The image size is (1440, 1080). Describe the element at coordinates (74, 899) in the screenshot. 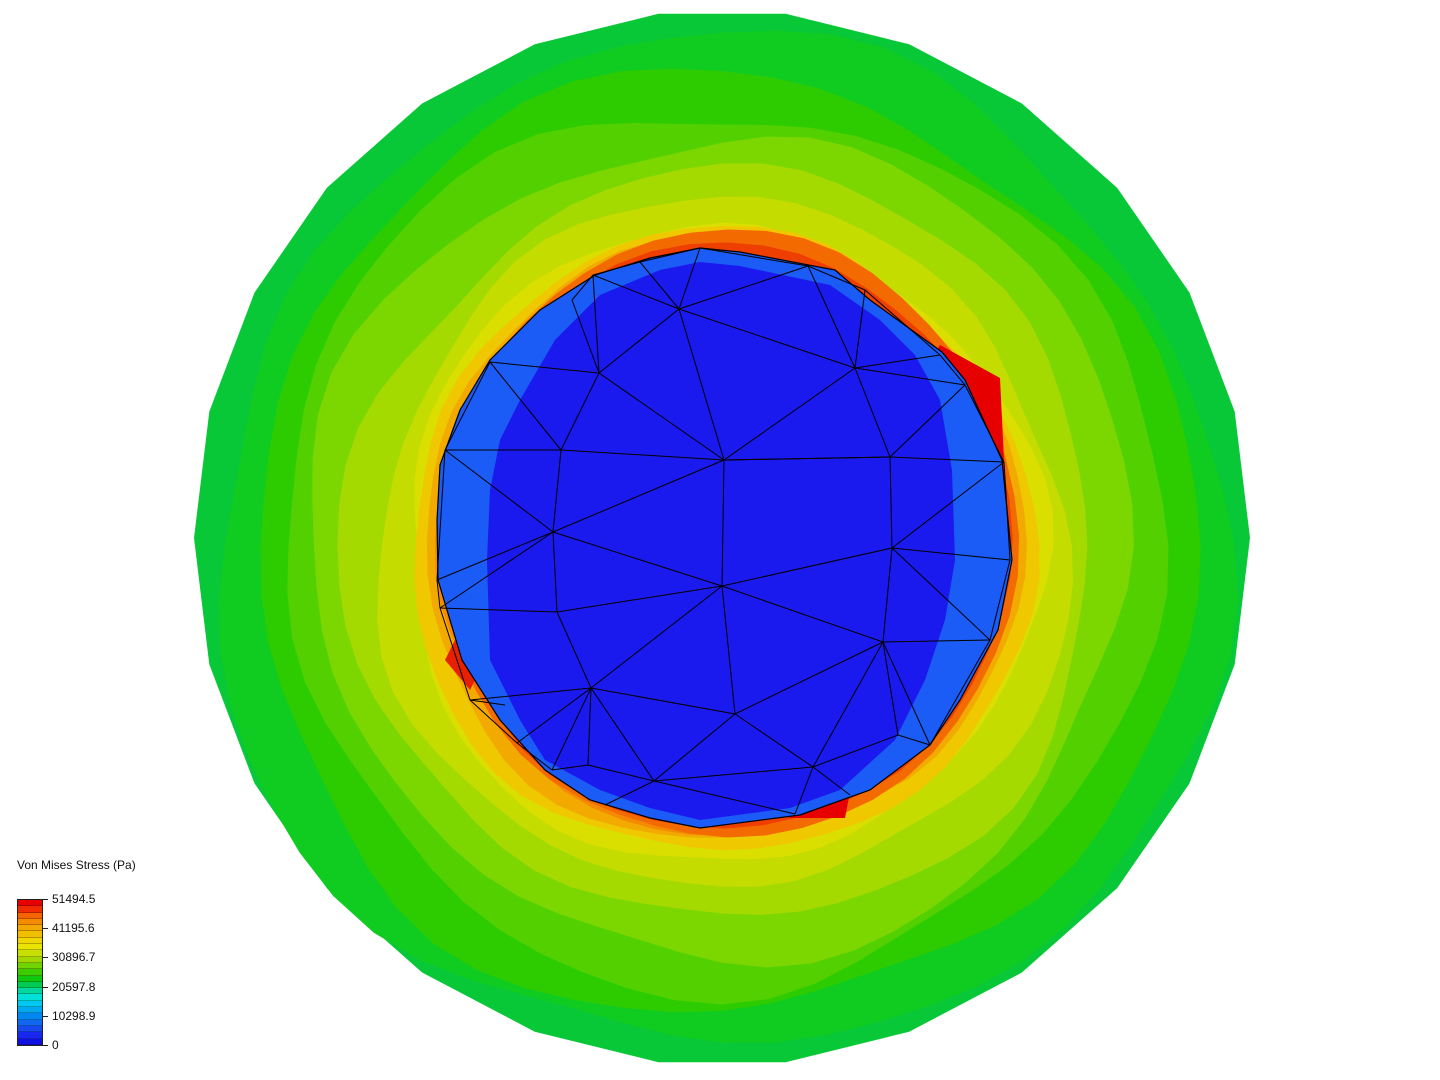

I see `legend-tick-label: 51494.5` at that location.